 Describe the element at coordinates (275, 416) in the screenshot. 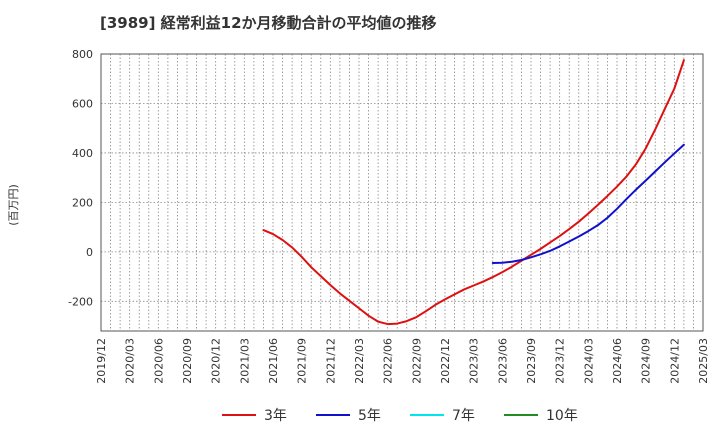

I see `legend-label-3年: 3年` at that location.